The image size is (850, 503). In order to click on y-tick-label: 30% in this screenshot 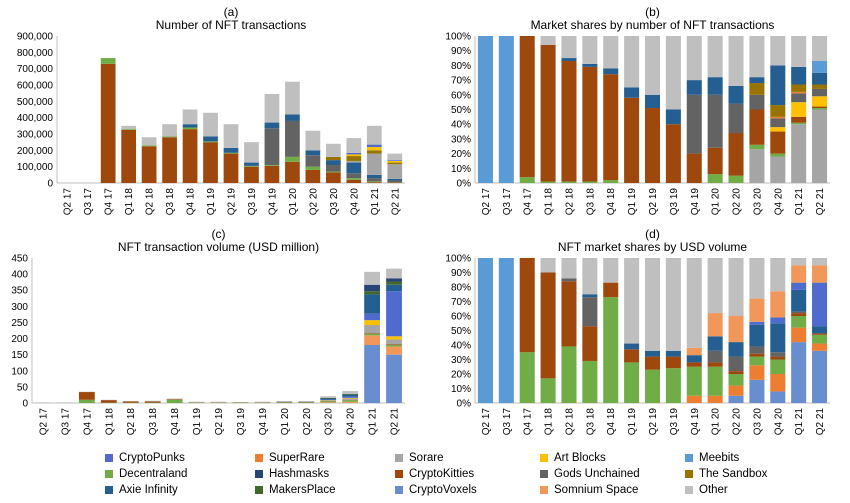, I will do `click(461, 139)`.